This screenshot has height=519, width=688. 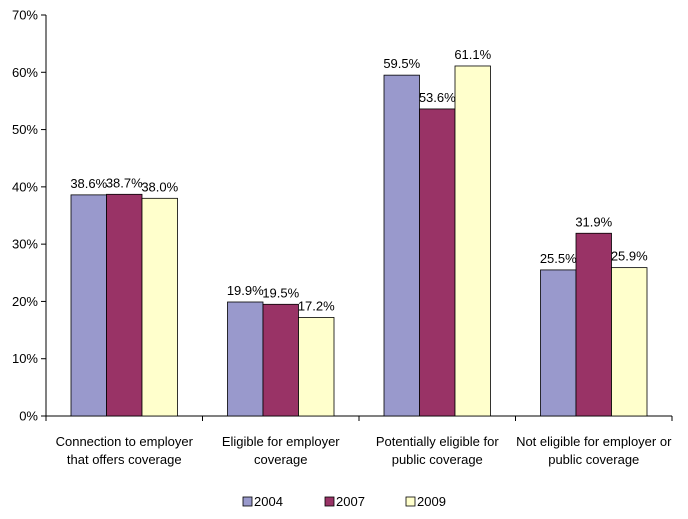 What do you see at coordinates (125, 441) in the screenshot?
I see `category-label: Connection to employer` at bounding box center [125, 441].